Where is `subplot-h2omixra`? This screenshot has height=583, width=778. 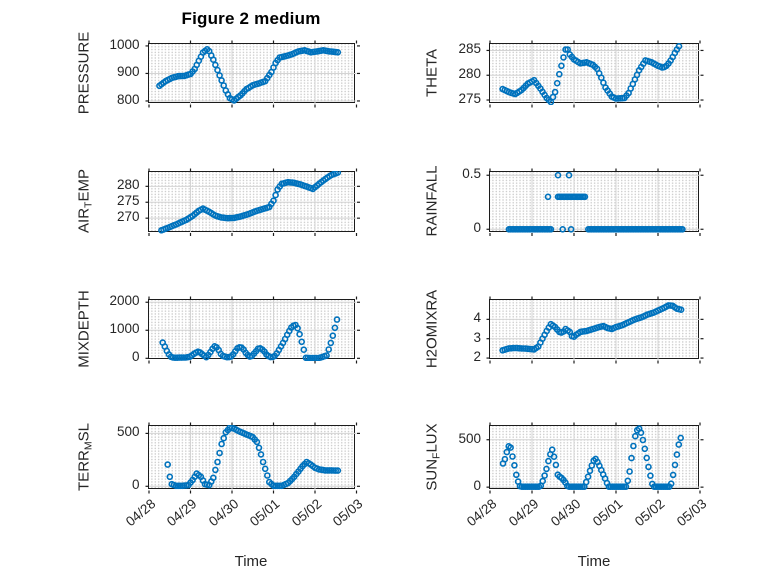
subplot-h2omixra is located at coordinates (595, 330).